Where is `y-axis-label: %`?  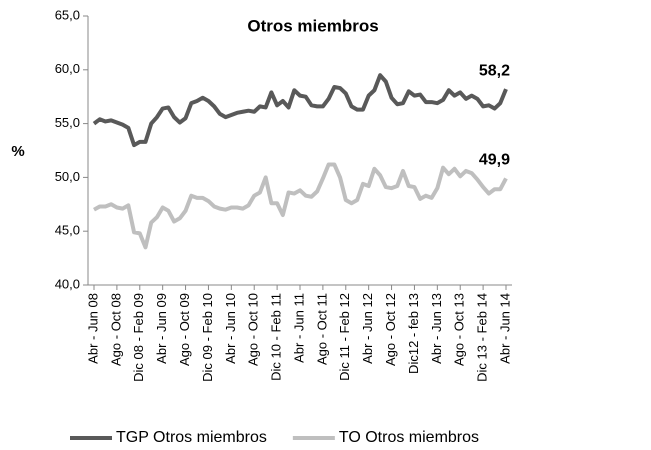
y-axis-label: % is located at coordinates (17, 151).